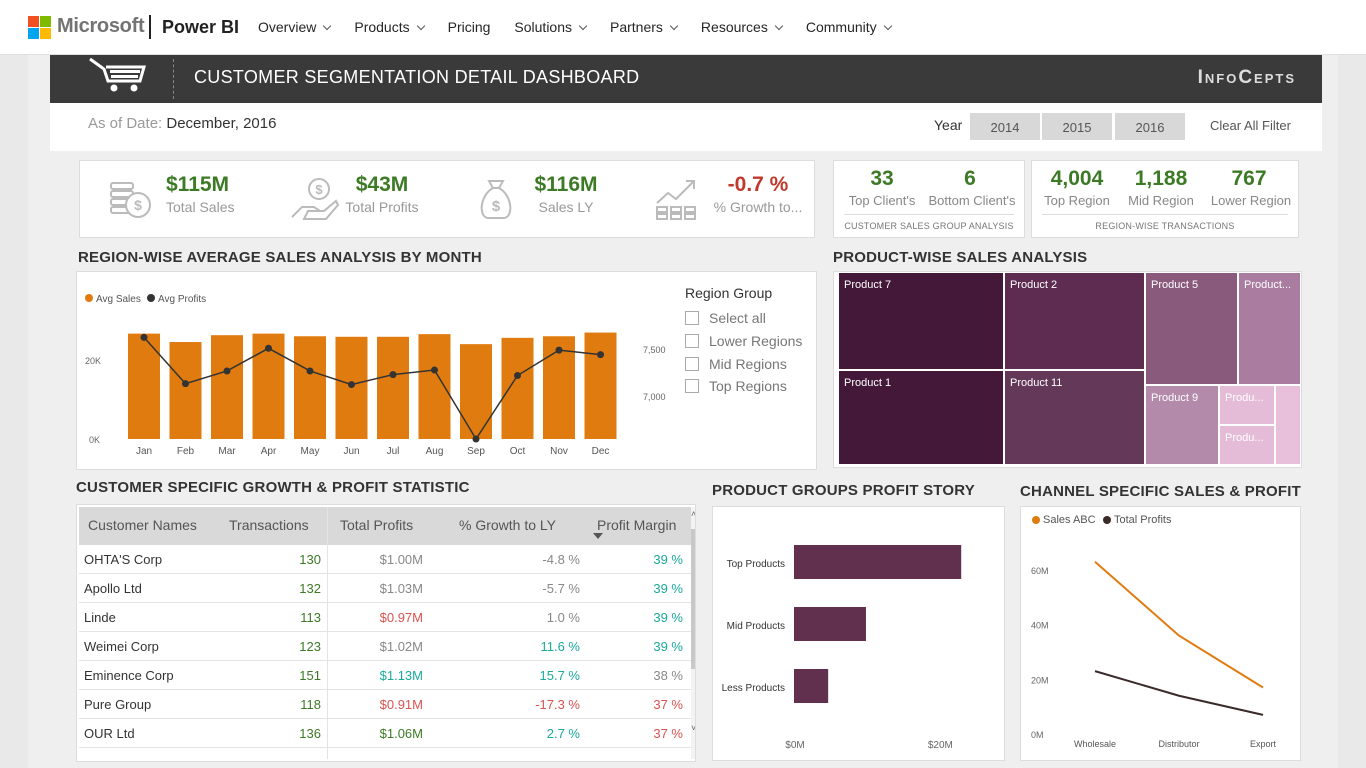 The image size is (1366, 768). Describe the element at coordinates (743, 341) in the screenshot. I see `slicer-option-lower-regions: Lower Regions` at that location.